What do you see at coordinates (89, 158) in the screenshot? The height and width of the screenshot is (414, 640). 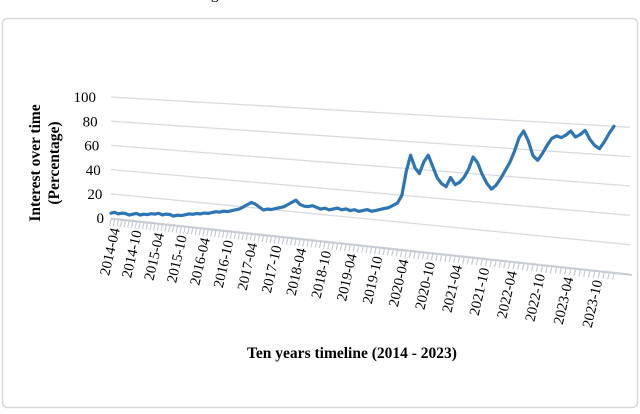 I see `y-axis-tick-labels: 0 20 40 60 80 100` at bounding box center [89, 158].